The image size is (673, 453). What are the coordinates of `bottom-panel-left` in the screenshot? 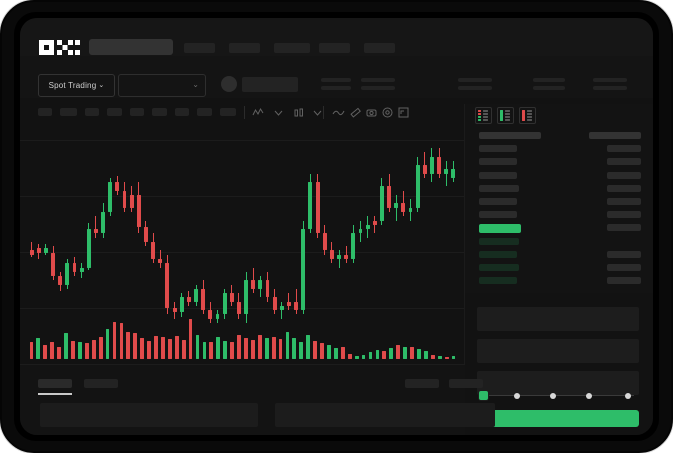 It's located at (149, 415).